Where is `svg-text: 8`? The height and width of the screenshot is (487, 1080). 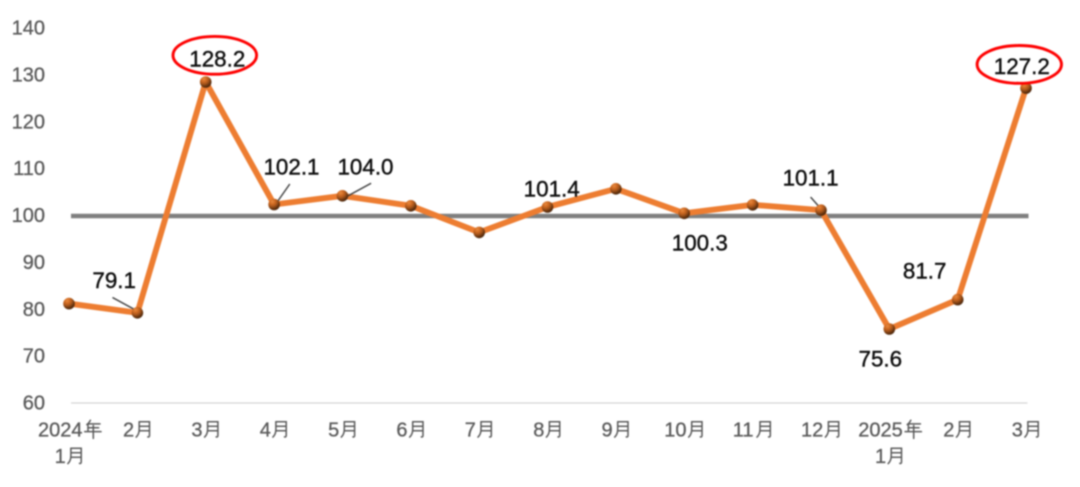 svg-text: 8 is located at coordinates (538, 431).